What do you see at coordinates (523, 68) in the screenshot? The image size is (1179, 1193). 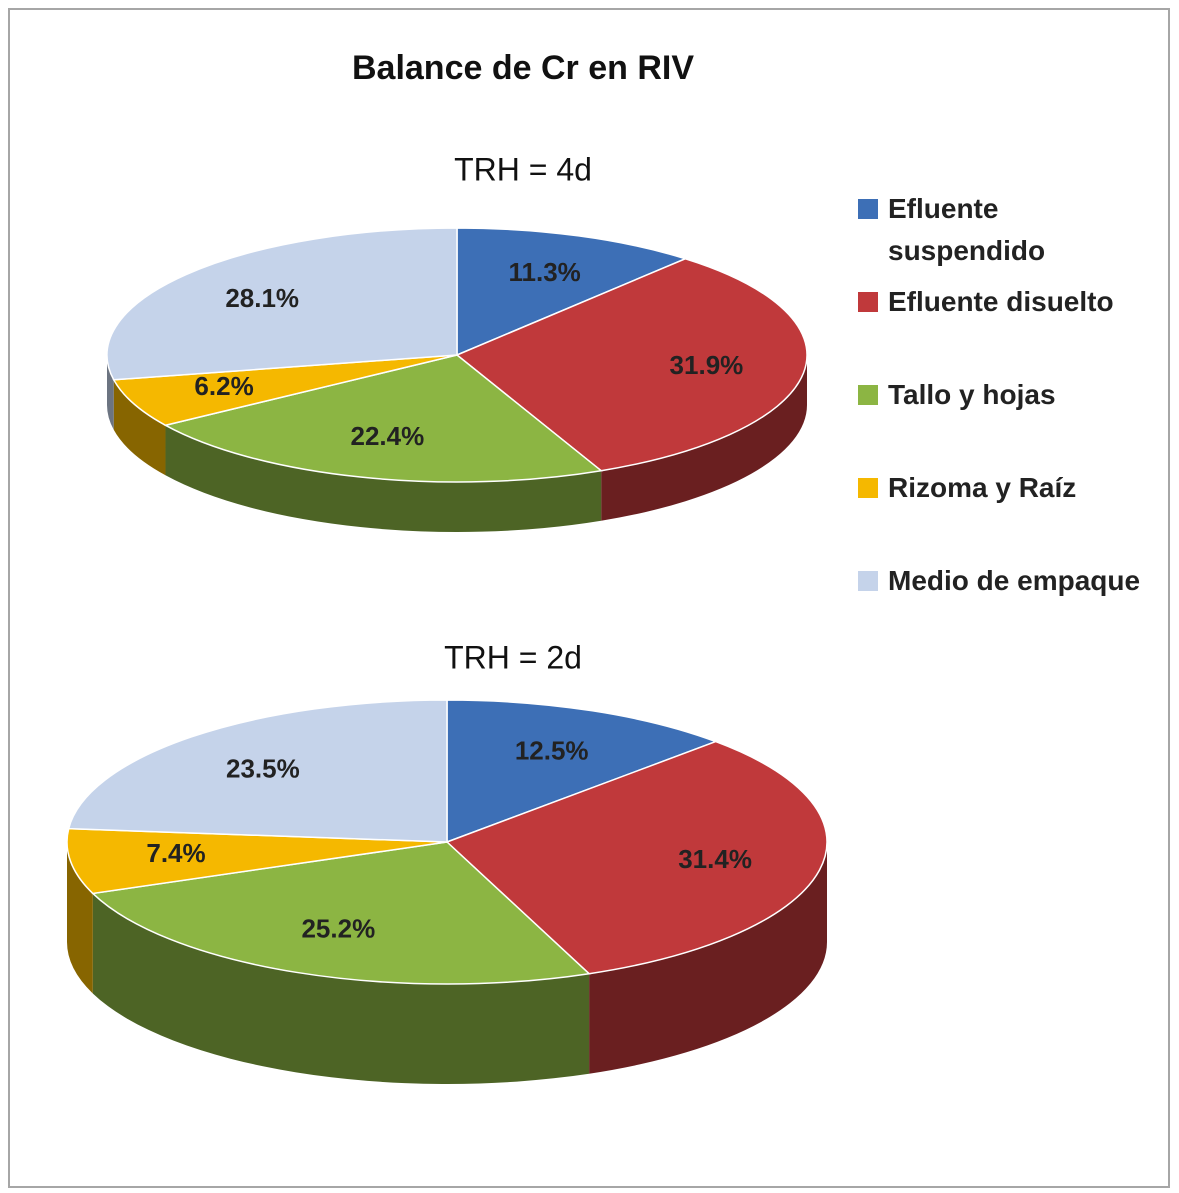 I see `chart-title: Balance de Cr en RIV` at bounding box center [523, 68].